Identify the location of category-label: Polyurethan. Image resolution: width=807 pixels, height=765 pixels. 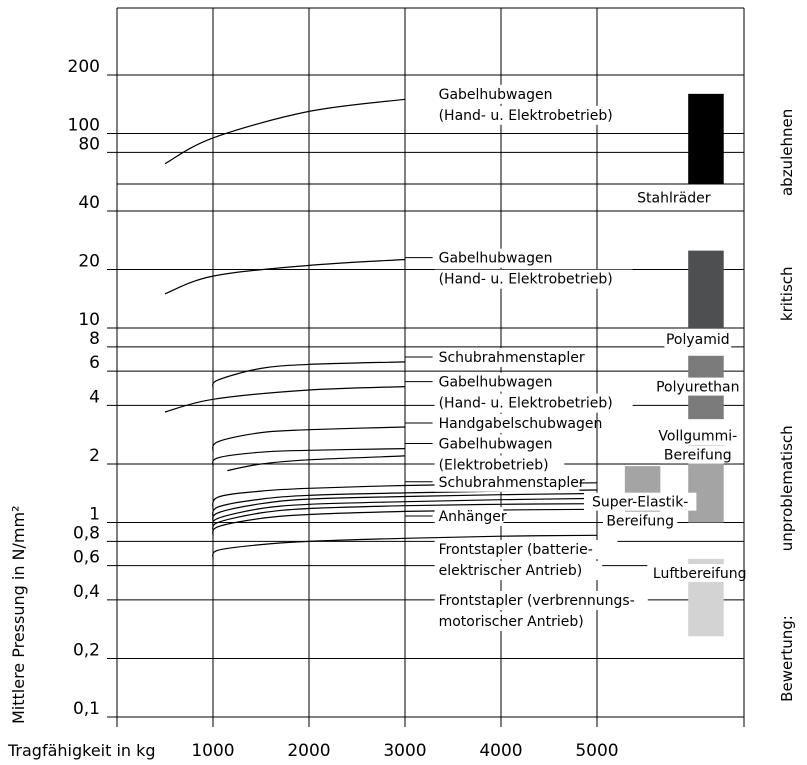
(697, 388).